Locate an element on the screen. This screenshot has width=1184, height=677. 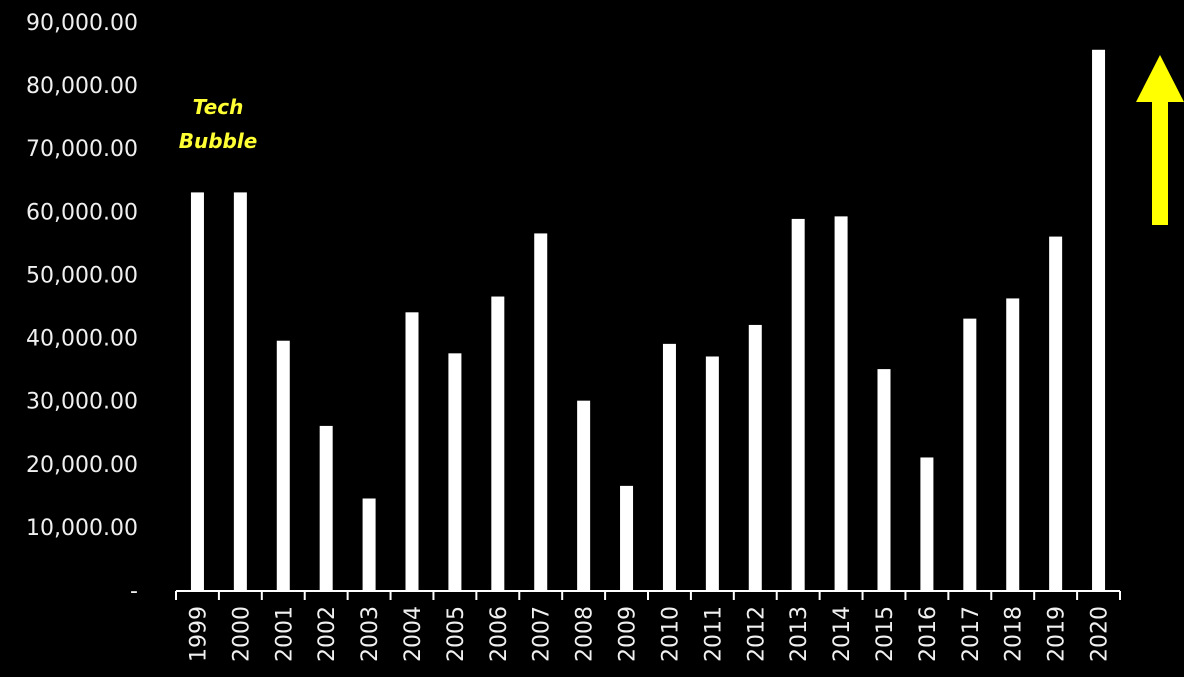
bar-2006 is located at coordinates (498, 443).